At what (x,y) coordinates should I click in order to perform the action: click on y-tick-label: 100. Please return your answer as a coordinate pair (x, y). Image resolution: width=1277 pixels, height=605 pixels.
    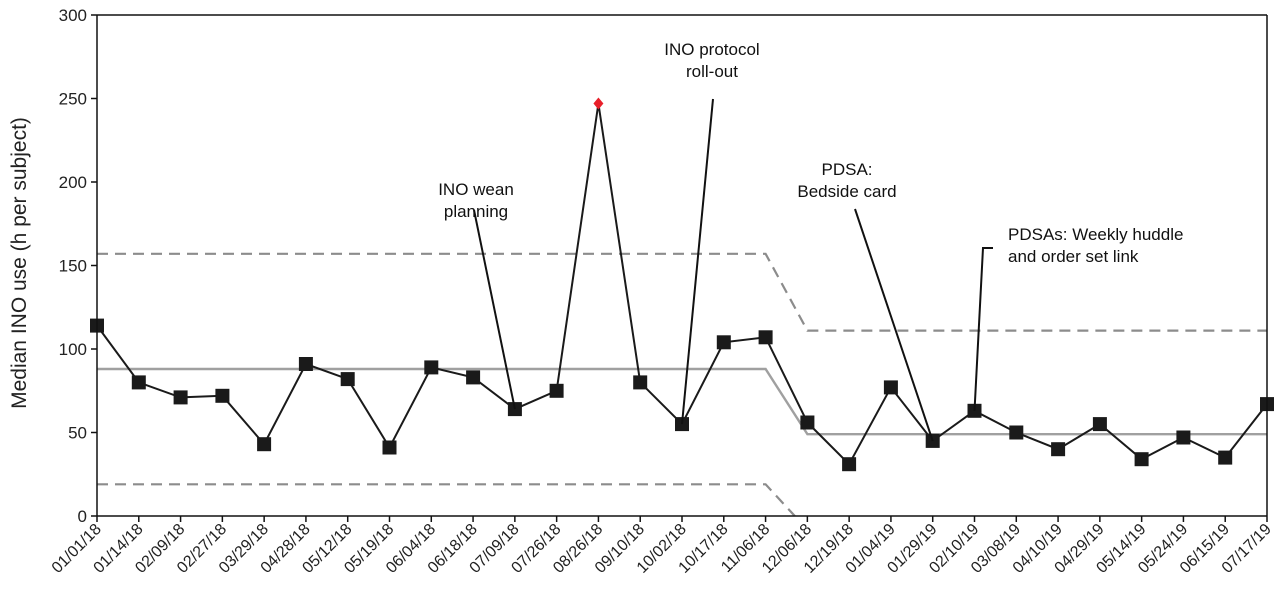
    Looking at the image, I should click on (73, 349).